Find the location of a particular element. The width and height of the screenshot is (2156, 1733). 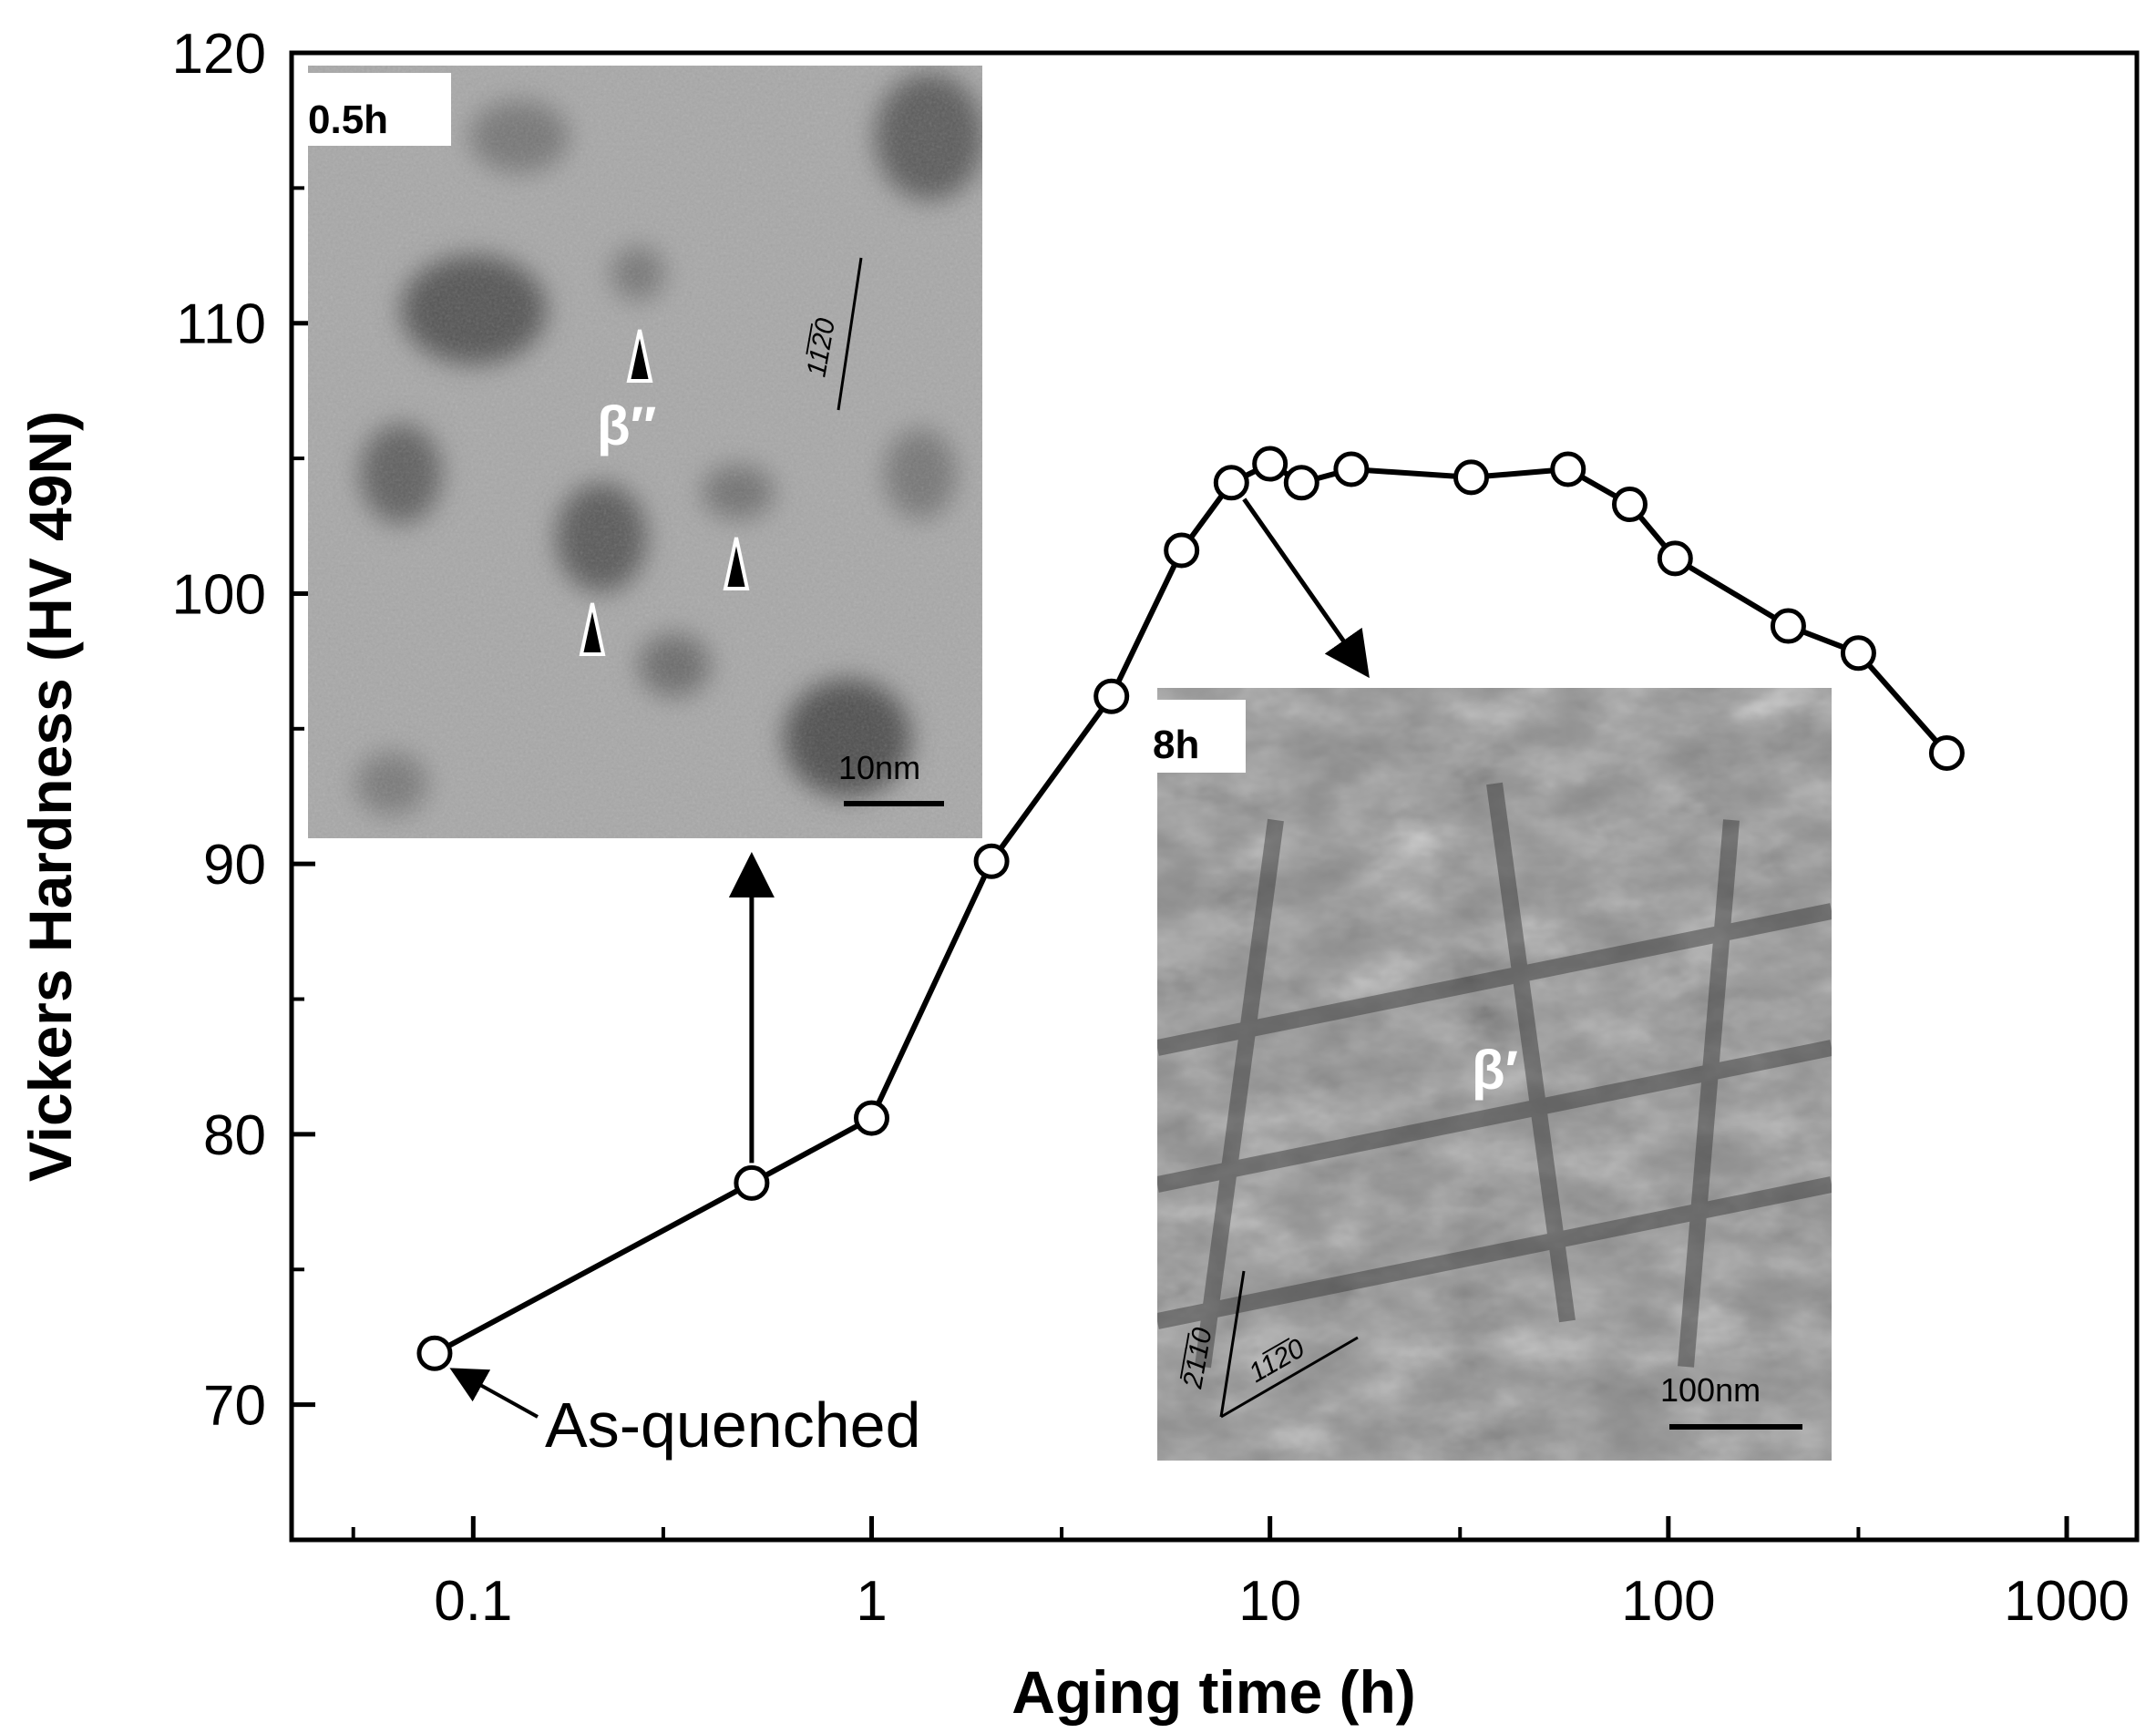

y-tick-label: 110 is located at coordinates (221, 324).